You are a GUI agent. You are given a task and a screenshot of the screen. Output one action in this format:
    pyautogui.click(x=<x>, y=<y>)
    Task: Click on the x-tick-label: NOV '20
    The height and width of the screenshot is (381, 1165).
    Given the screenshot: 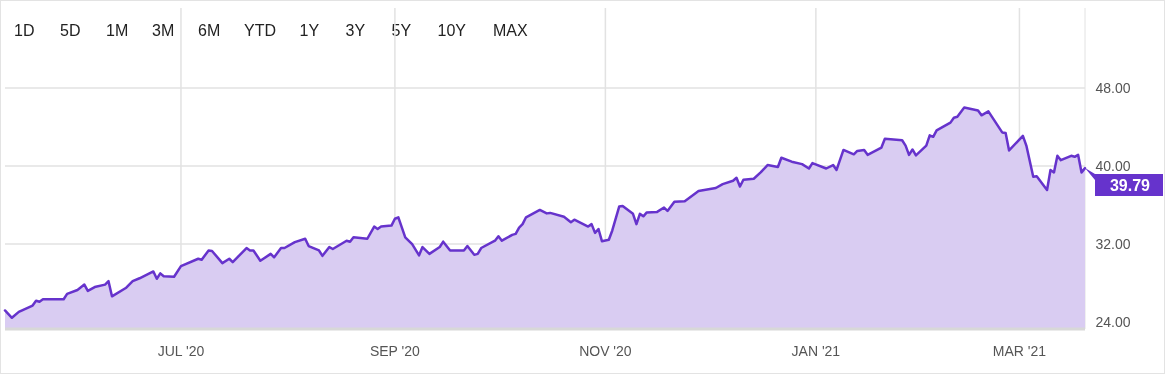 What is the action you would take?
    pyautogui.click(x=605, y=351)
    